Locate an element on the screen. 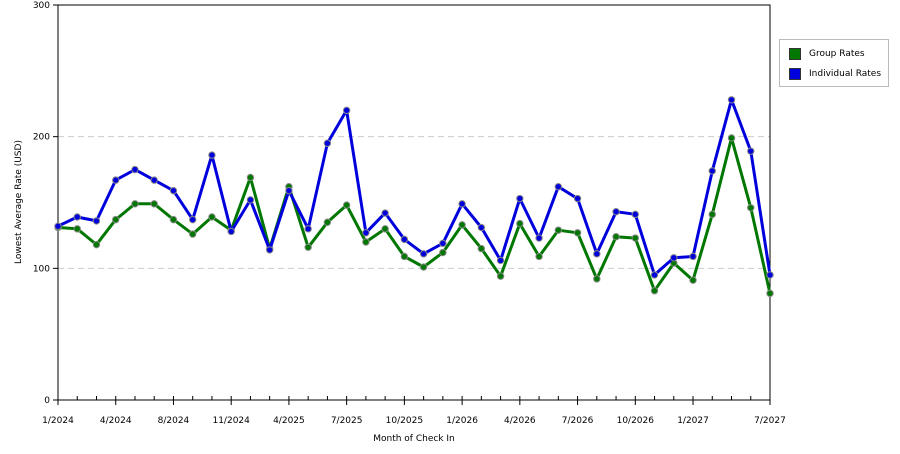 Image resolution: width=900 pixels, height=454 pixels. legend-label-individual-rates: Individual Rates is located at coordinates (845, 74).